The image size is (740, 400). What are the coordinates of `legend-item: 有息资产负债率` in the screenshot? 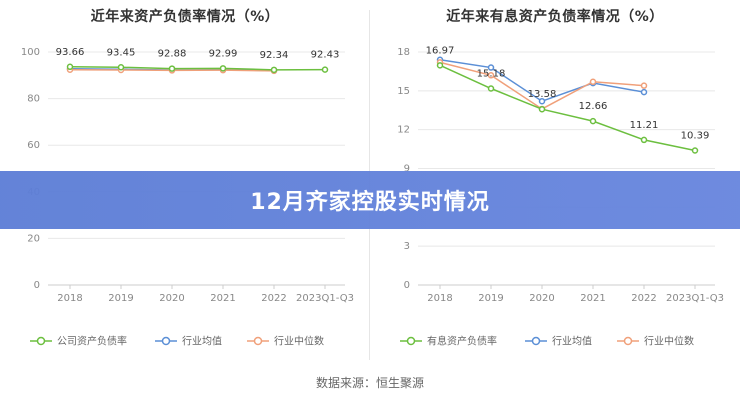 It's located at (448, 341).